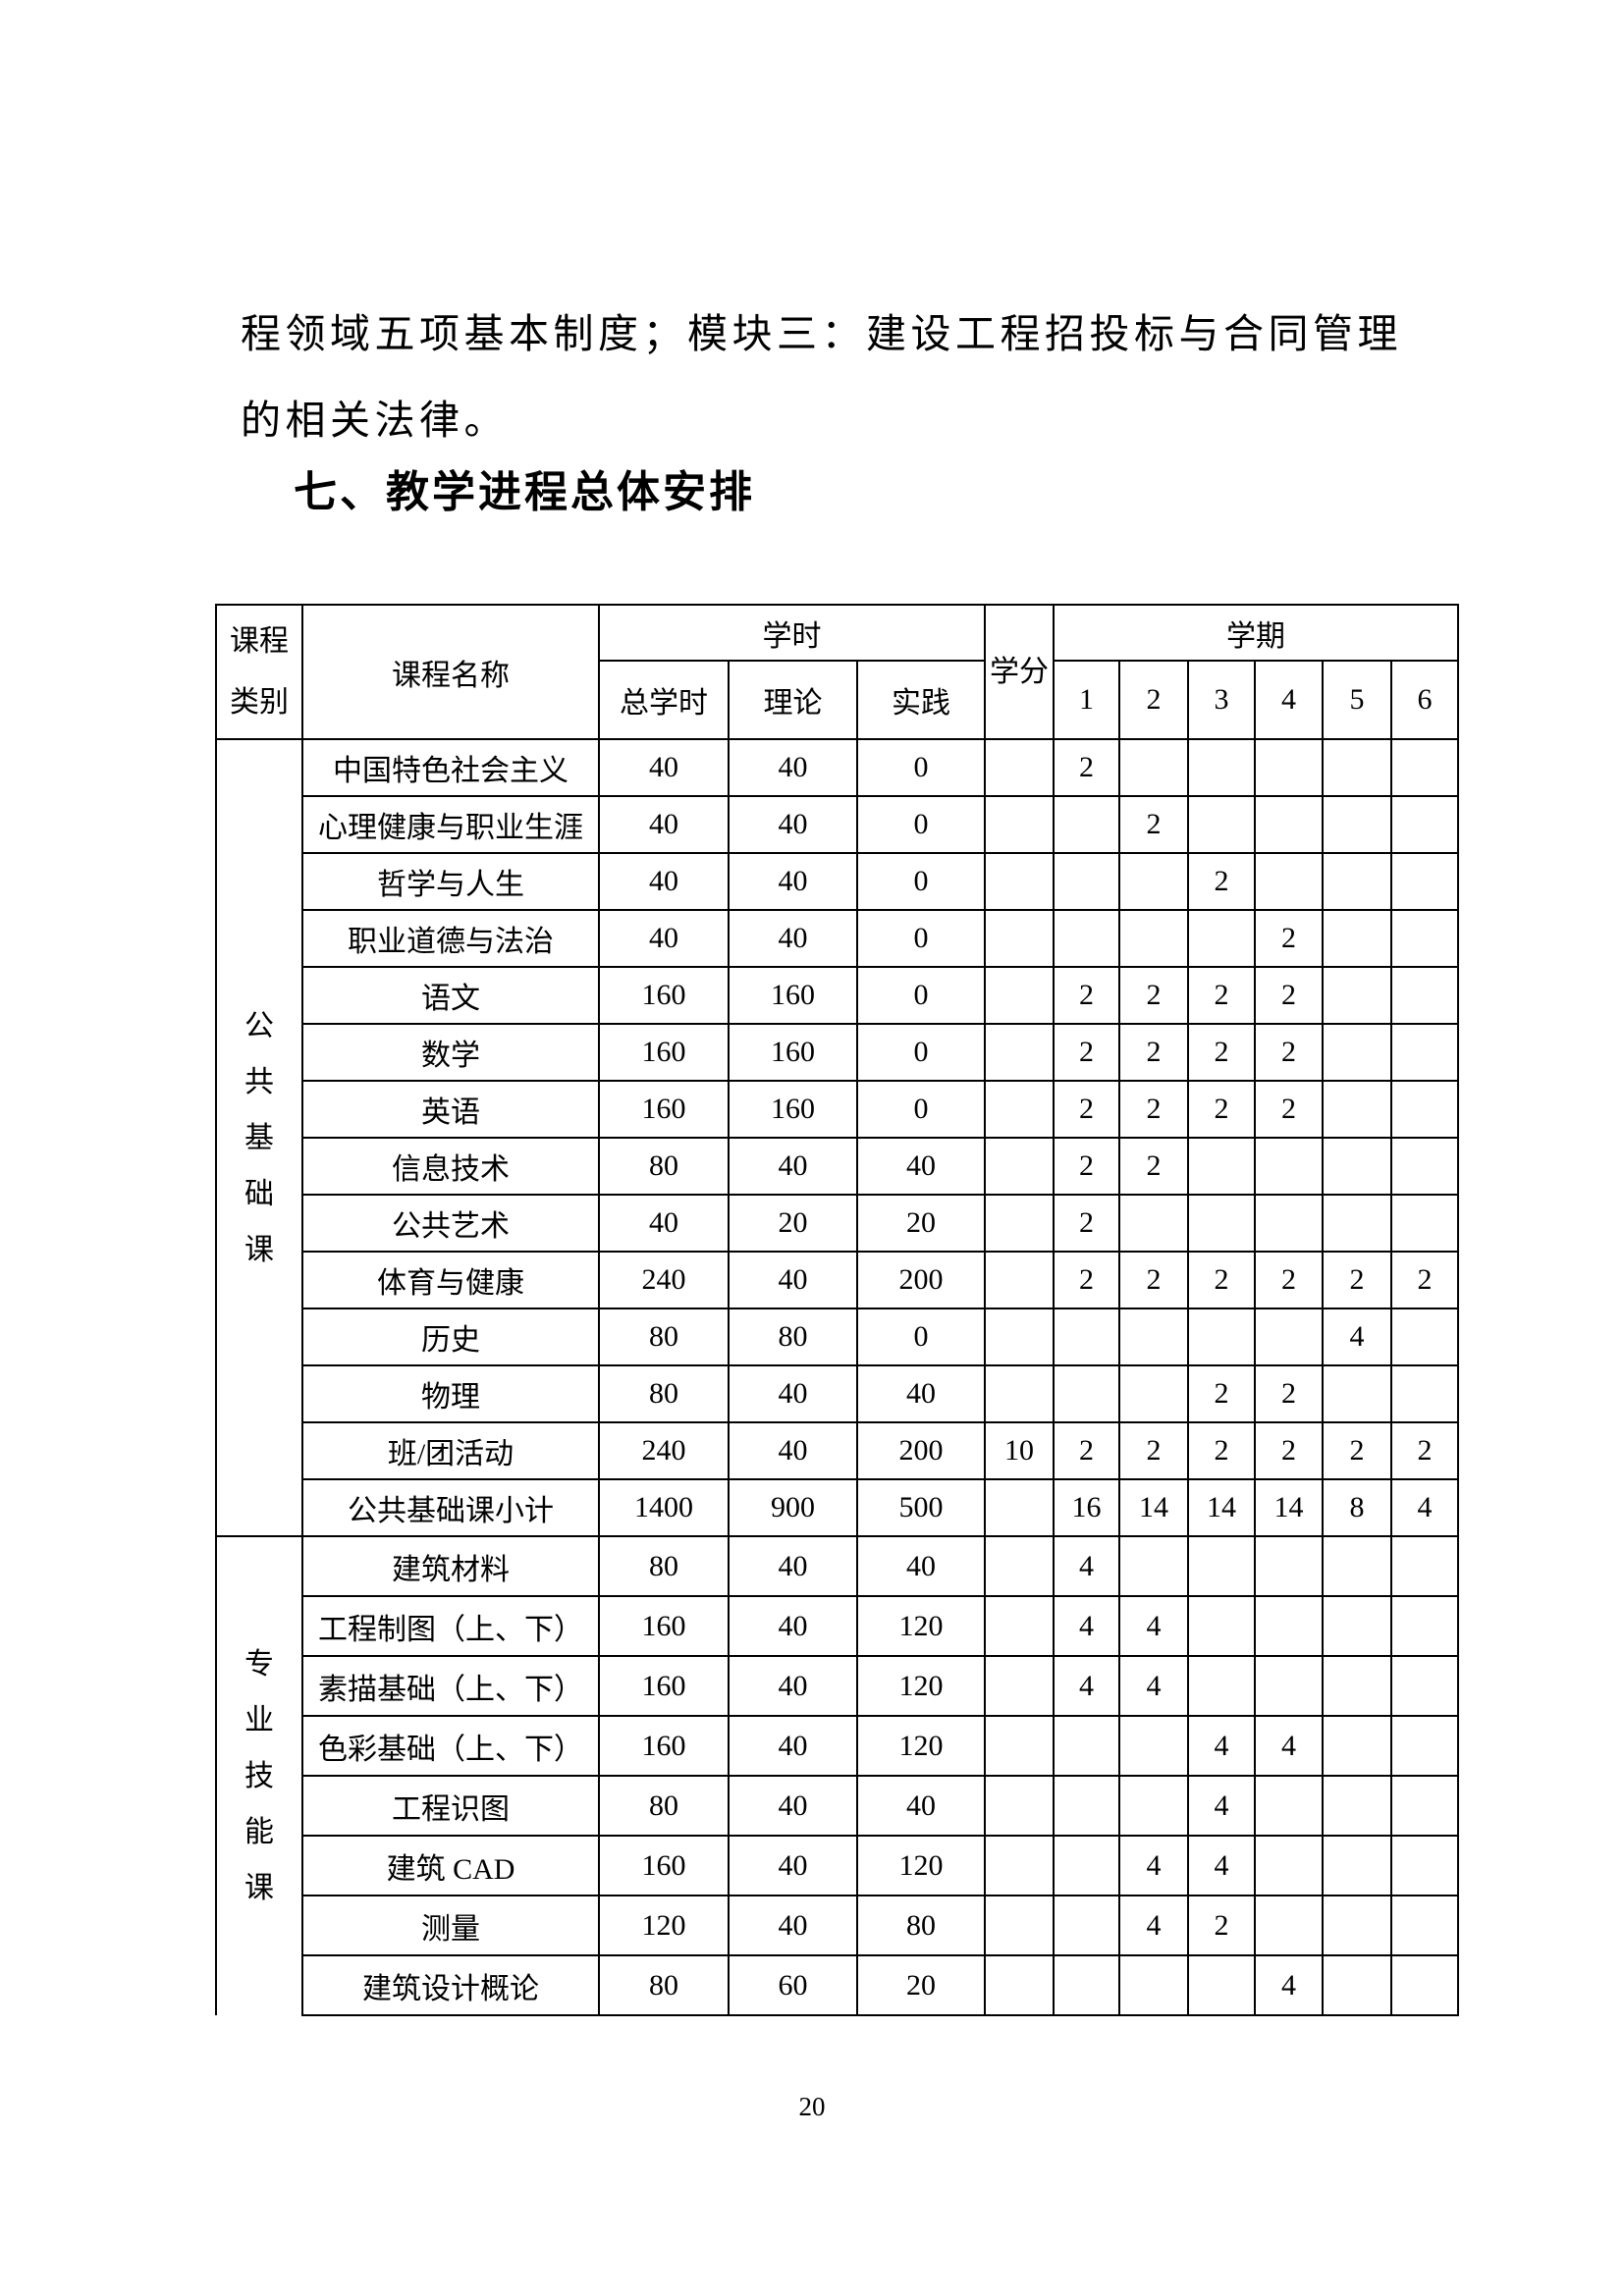 This screenshot has height=2296, width=1624. What do you see at coordinates (1020, 1450) in the screenshot?
I see `credits-cell: 10` at bounding box center [1020, 1450].